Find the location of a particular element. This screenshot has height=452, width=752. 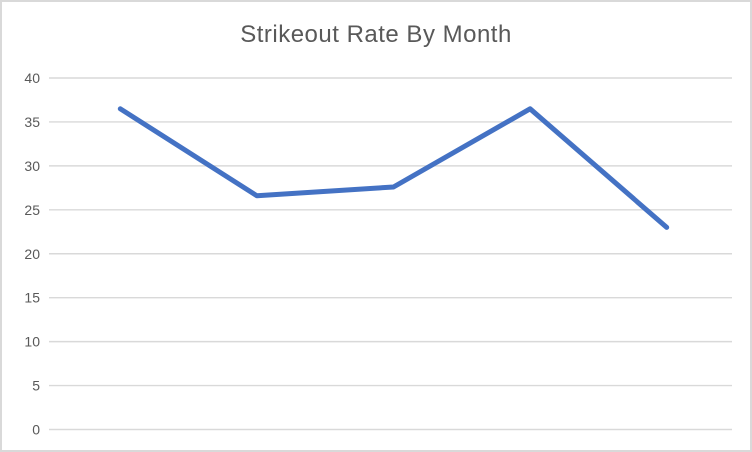

y-axis-tick-label: 40 is located at coordinates (32, 78).